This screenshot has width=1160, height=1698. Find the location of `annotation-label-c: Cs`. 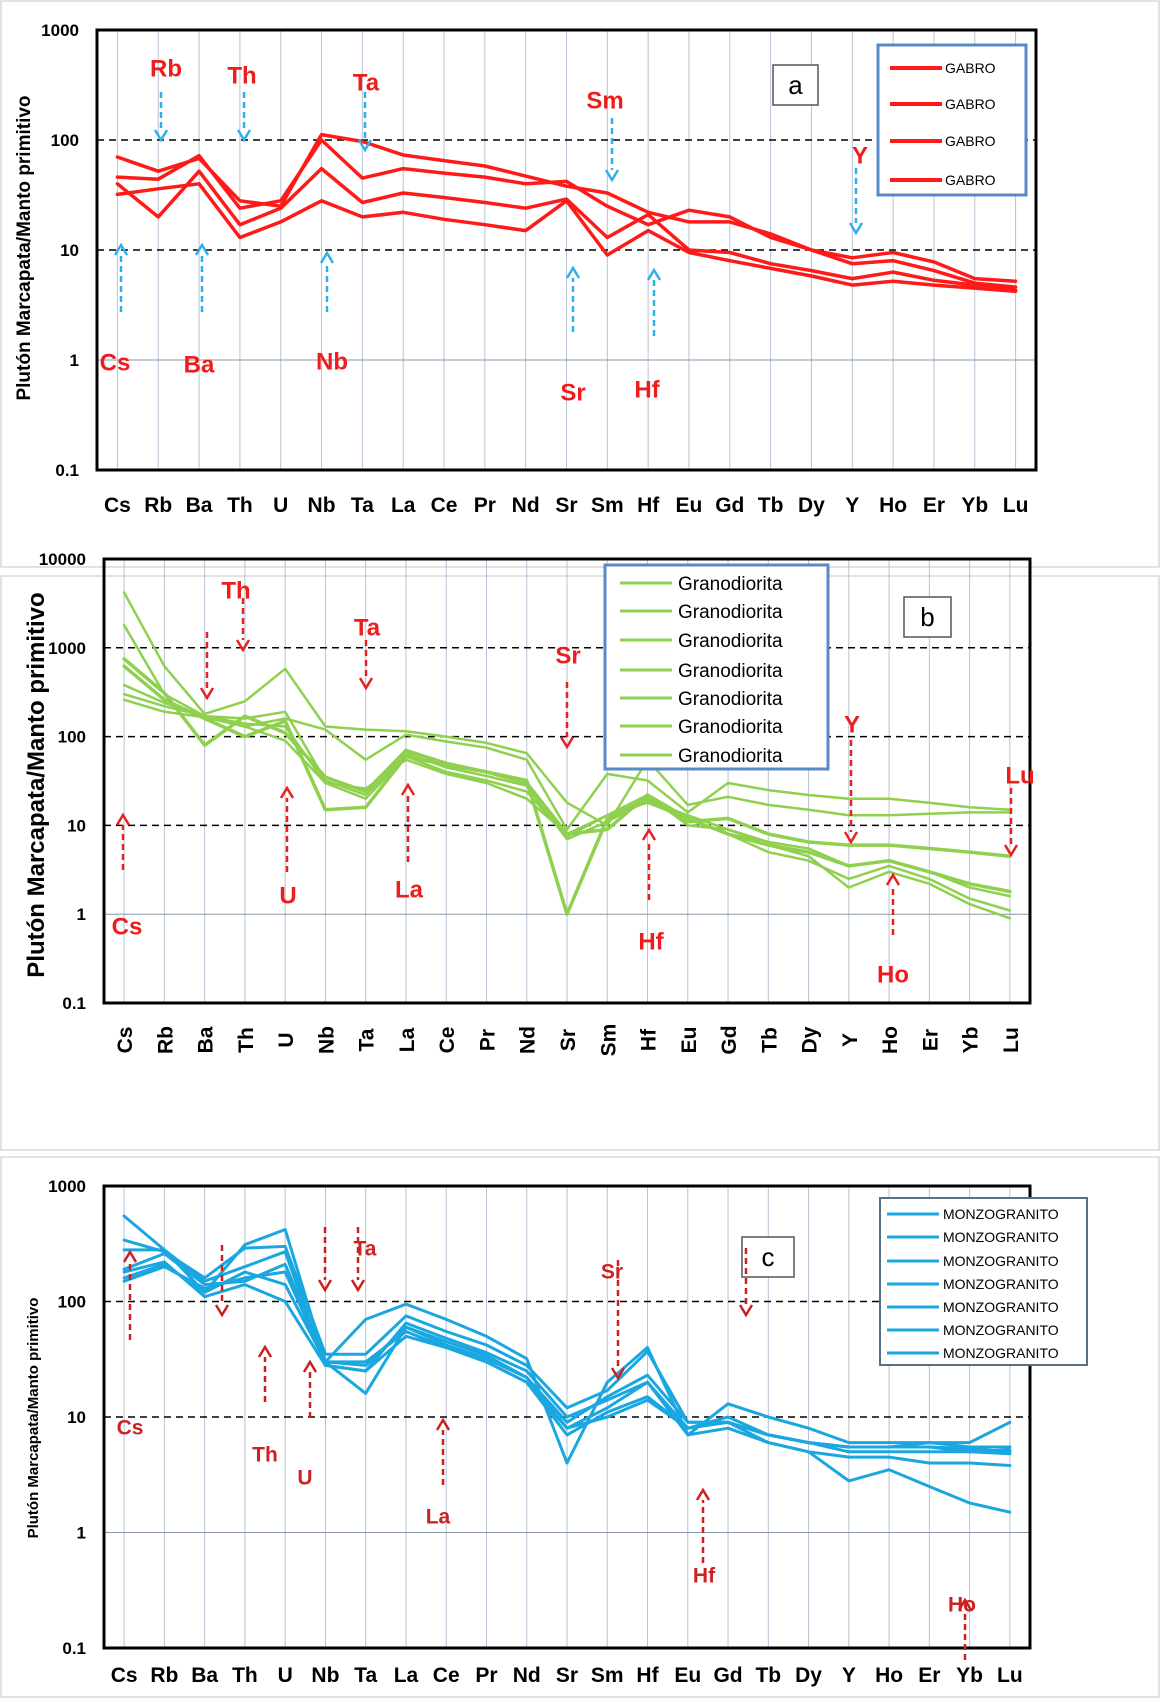

annotation-label-c: Cs is located at coordinates (130, 1427).